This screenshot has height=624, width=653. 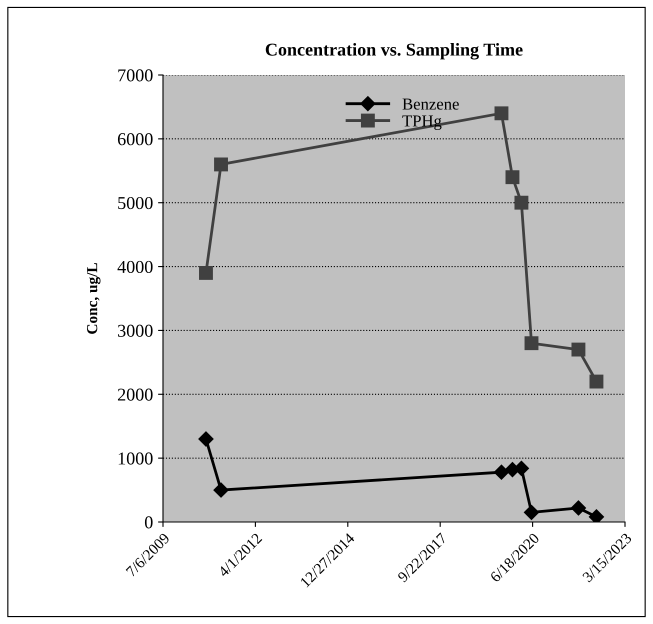 I want to click on legend-label: Benzene, so click(x=430, y=104).